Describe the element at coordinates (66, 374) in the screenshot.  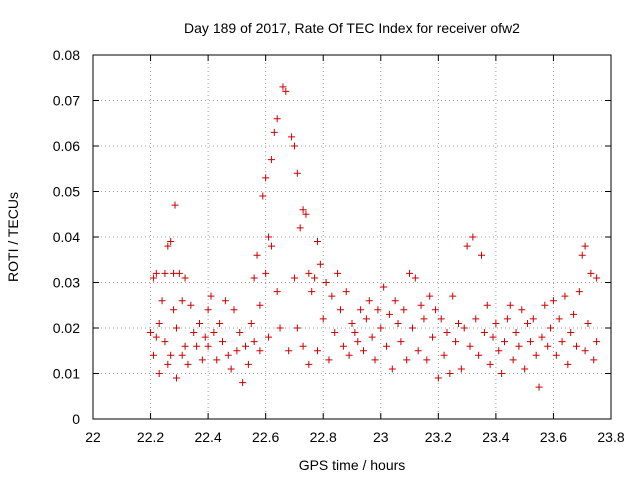
I see `y-tick-label: 0.01` at that location.